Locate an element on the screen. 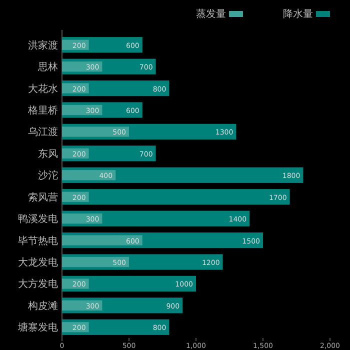 The width and height of the screenshot is (350, 350). y-tick-label: 沙沱 is located at coordinates (48, 176).